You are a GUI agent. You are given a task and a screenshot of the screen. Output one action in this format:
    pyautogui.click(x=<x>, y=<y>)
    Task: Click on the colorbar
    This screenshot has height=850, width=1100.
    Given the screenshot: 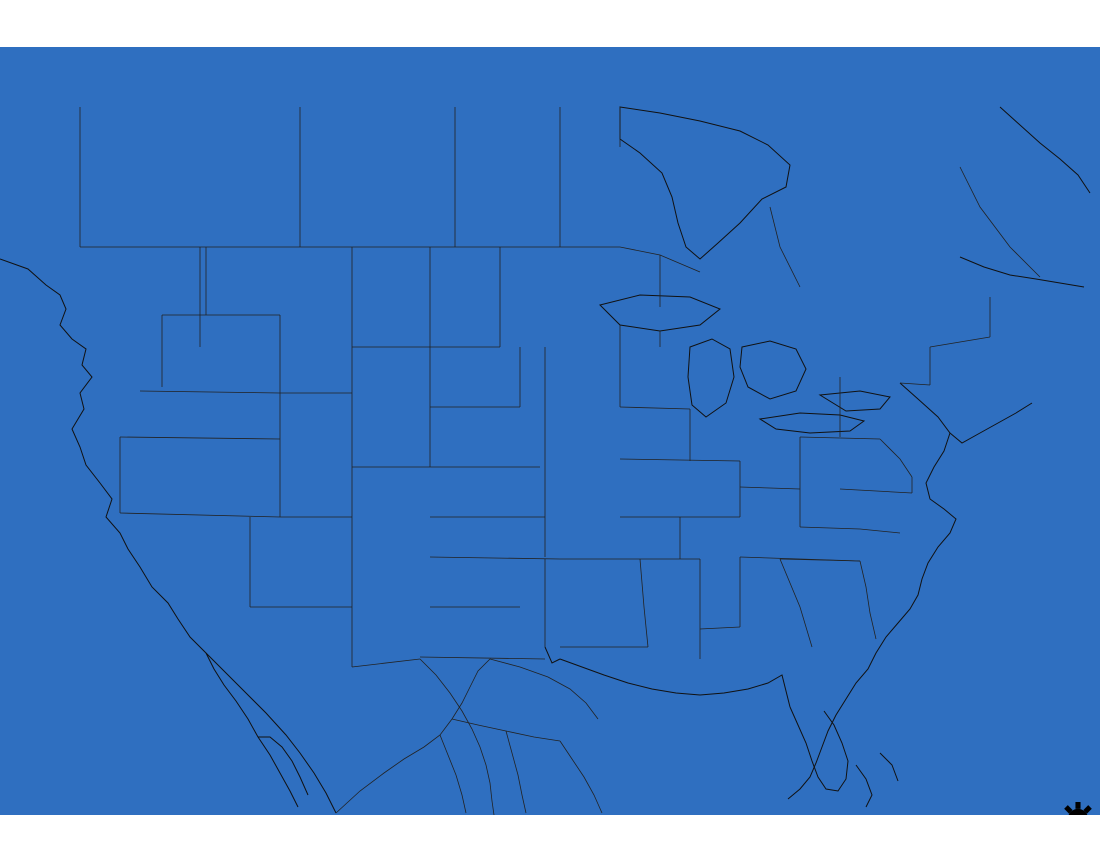 What is the action you would take?
    pyautogui.click(x=550, y=832)
    